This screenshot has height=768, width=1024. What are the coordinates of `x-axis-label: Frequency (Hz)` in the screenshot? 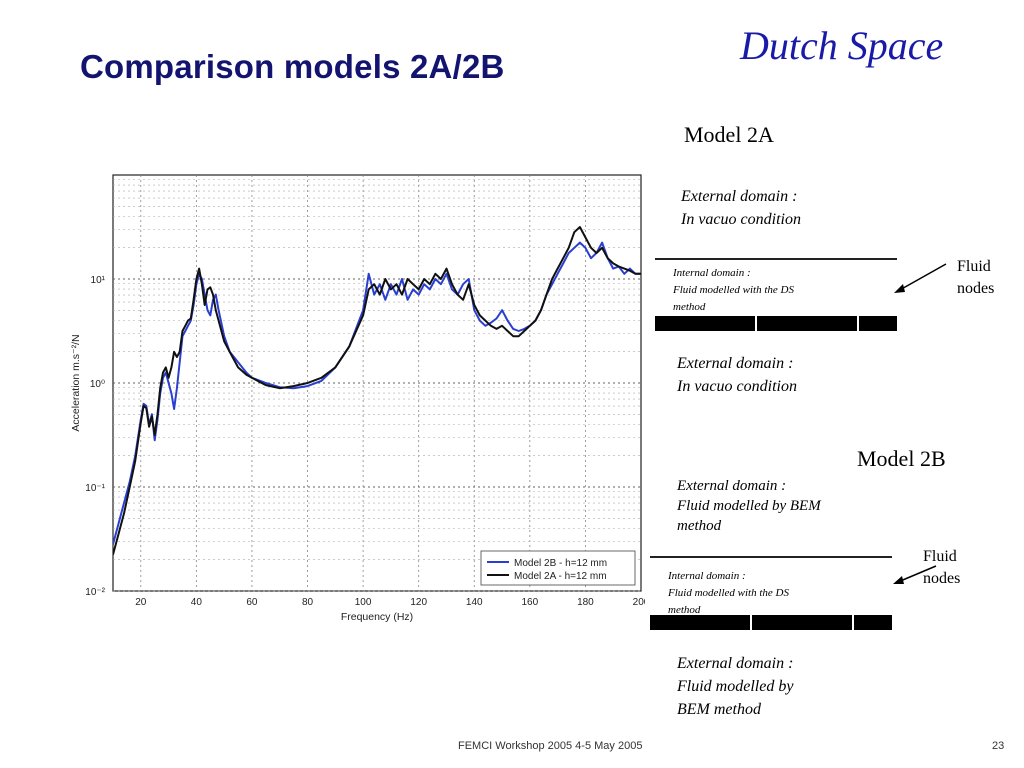 It's located at (377, 617).